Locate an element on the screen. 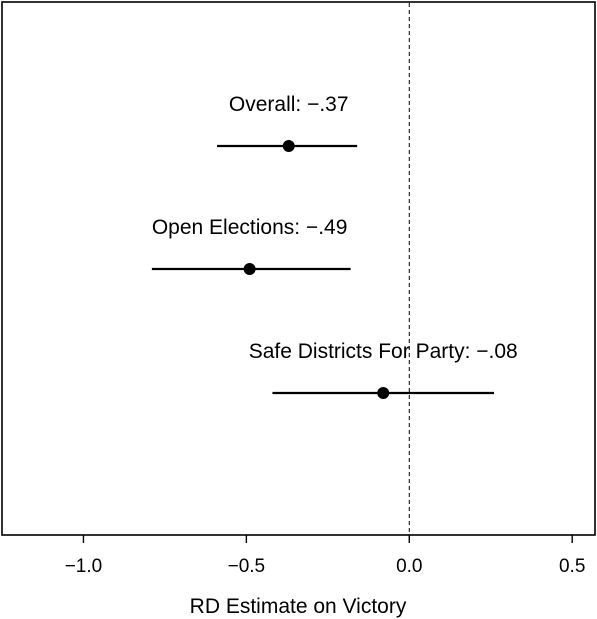 This screenshot has height=619, width=597. point-label: Overall: −.37 is located at coordinates (289, 104).